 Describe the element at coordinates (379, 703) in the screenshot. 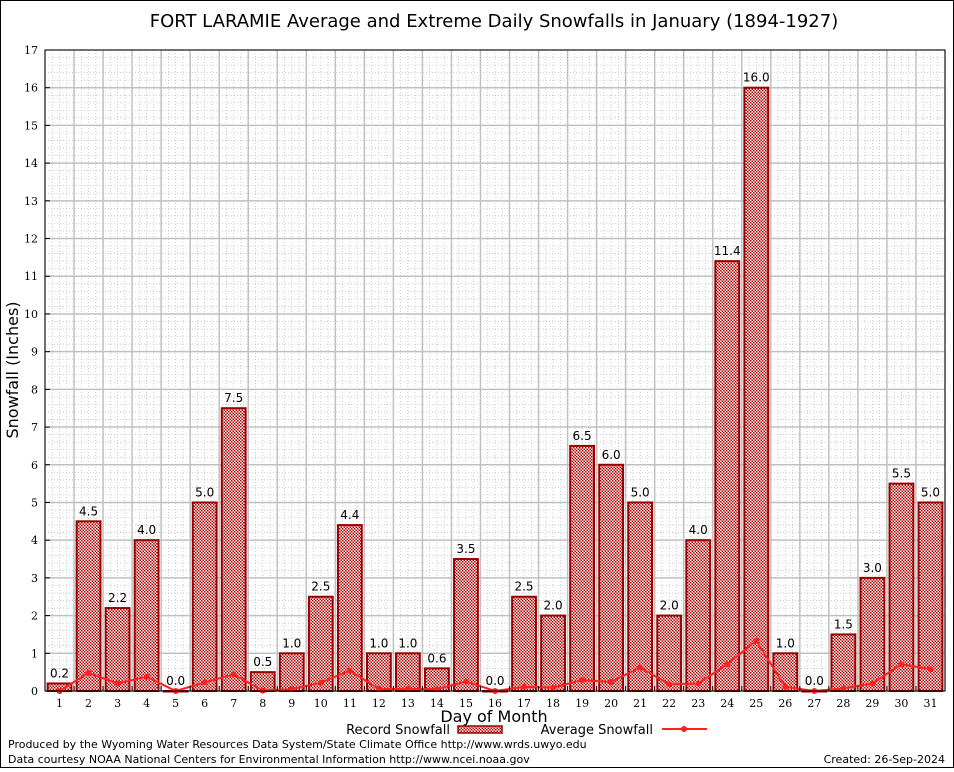

I see `x-tick-label: 12` at that location.